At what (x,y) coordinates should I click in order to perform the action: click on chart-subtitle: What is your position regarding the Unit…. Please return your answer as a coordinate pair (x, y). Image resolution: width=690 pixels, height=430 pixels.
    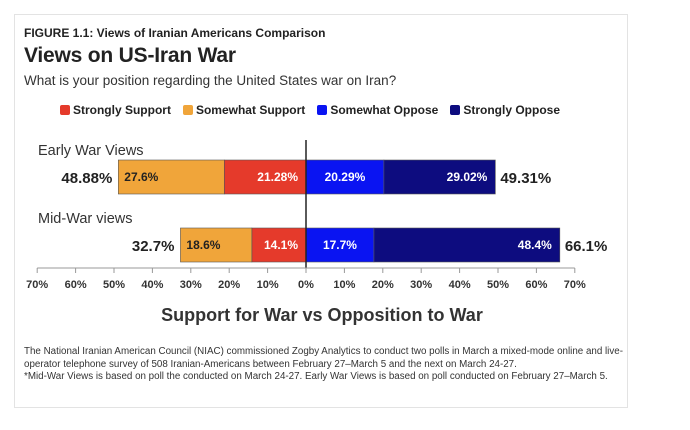
    Looking at the image, I should click on (210, 80).